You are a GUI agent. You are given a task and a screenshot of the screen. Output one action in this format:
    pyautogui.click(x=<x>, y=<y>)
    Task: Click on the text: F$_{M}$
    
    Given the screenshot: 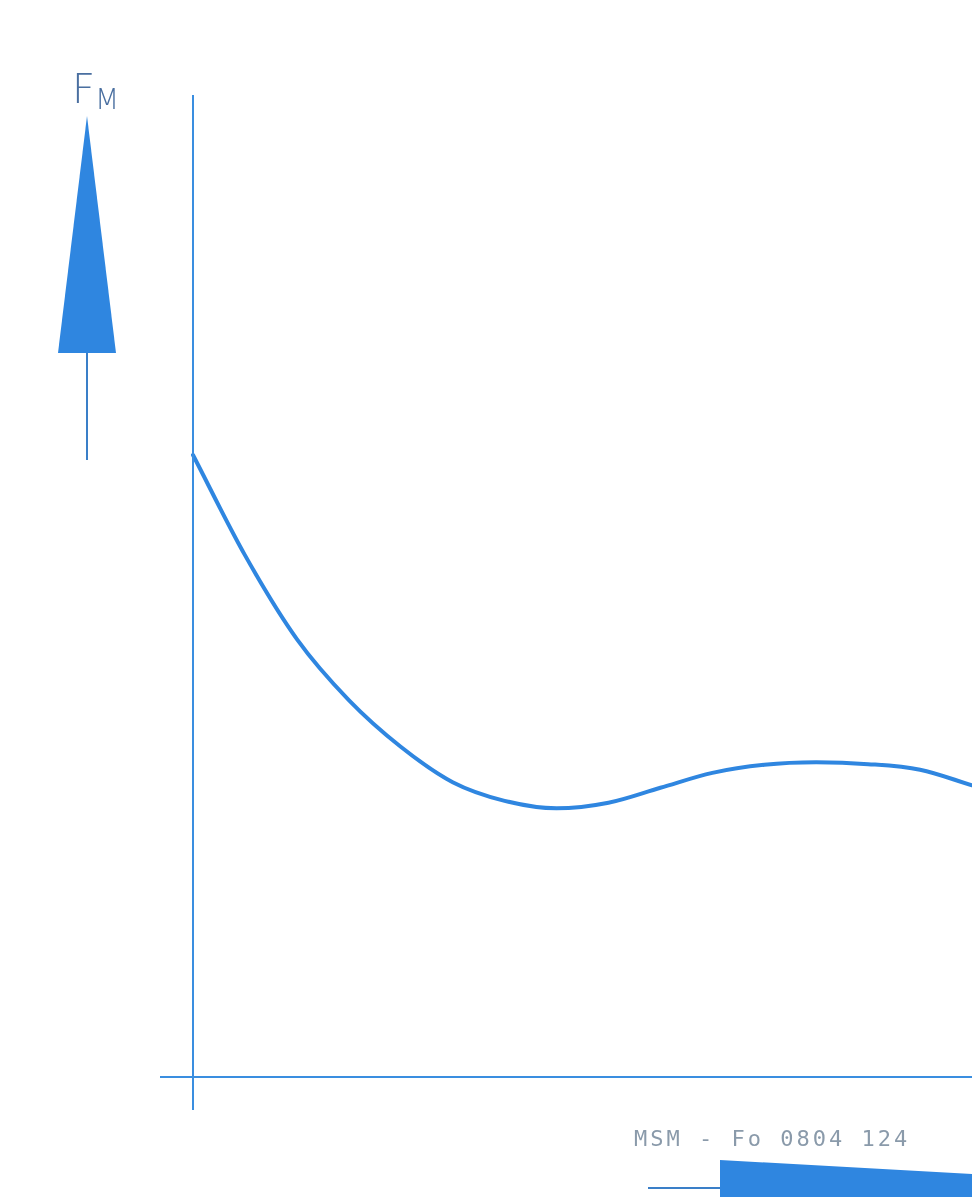 What is the action you would take?
    pyautogui.click(x=96, y=91)
    